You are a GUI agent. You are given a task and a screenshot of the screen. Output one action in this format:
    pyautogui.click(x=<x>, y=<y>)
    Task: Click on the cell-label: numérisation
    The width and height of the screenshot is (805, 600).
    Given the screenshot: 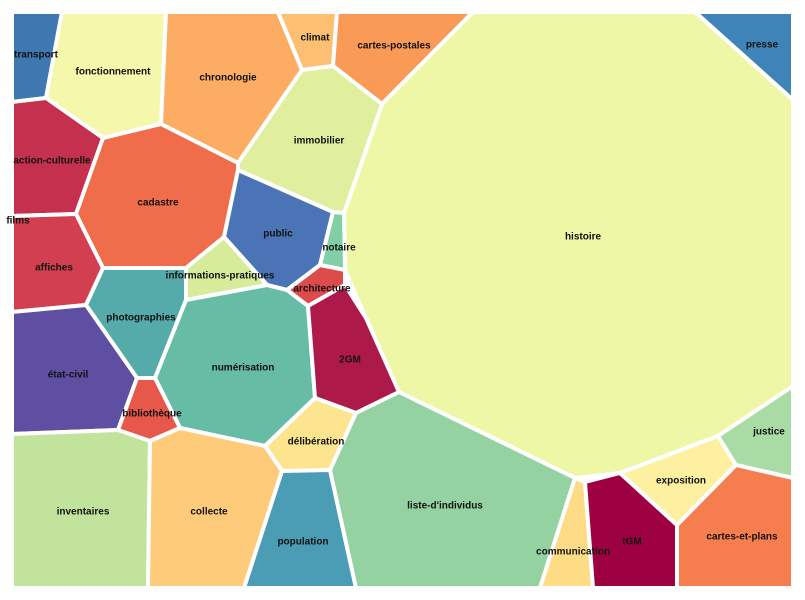 What is the action you would take?
    pyautogui.click(x=243, y=368)
    